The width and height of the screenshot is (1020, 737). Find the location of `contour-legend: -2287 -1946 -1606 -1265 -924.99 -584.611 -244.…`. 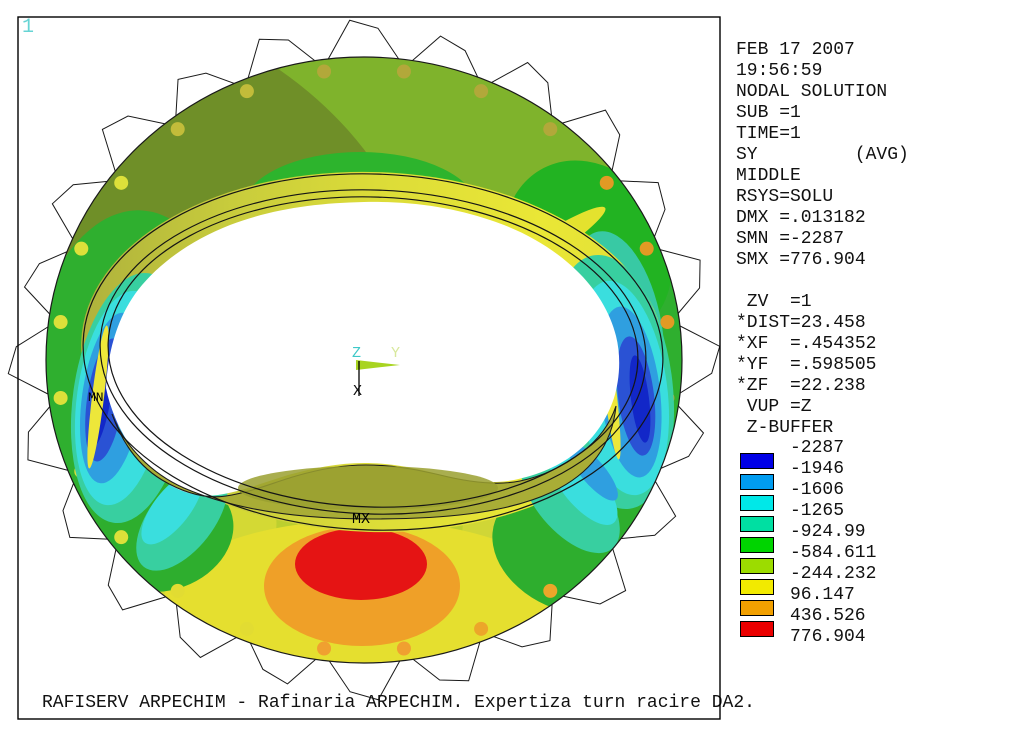

contour-legend: -2287 -1946 -1606 -1265 -924.99 -584.611 -244.… is located at coordinates (870, 542).